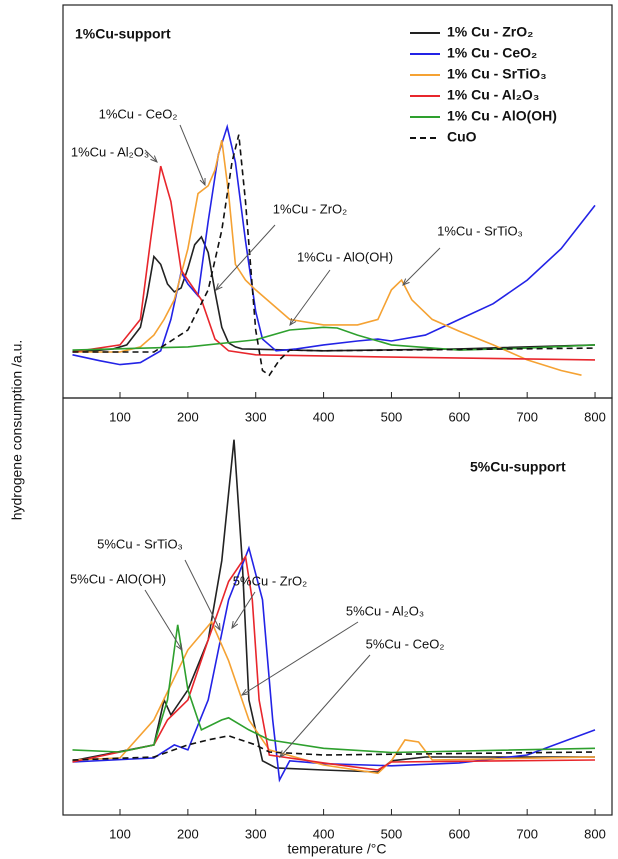 The height and width of the screenshot is (859, 618). Describe the element at coordinates (497, 74) in the screenshot. I see `legend-label: 1% Cu - SrTiO₃` at that location.